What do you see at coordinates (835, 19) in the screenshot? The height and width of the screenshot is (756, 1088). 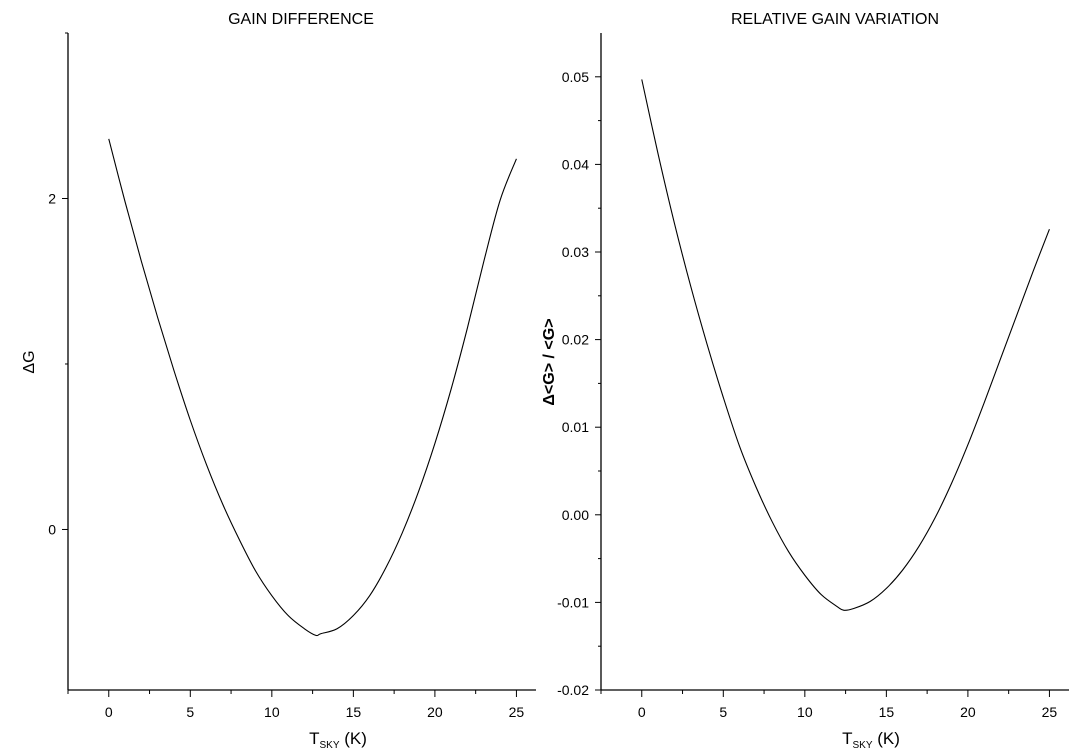 I see `panel2-title: RELATIVE GAIN VARIATION` at bounding box center [835, 19].